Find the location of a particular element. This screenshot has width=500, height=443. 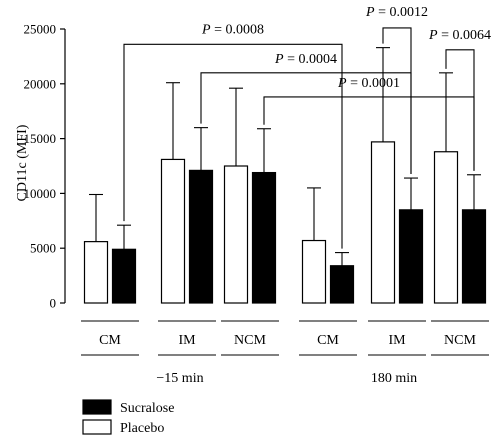

y-tick-label: 5000 is located at coordinates (43, 248).